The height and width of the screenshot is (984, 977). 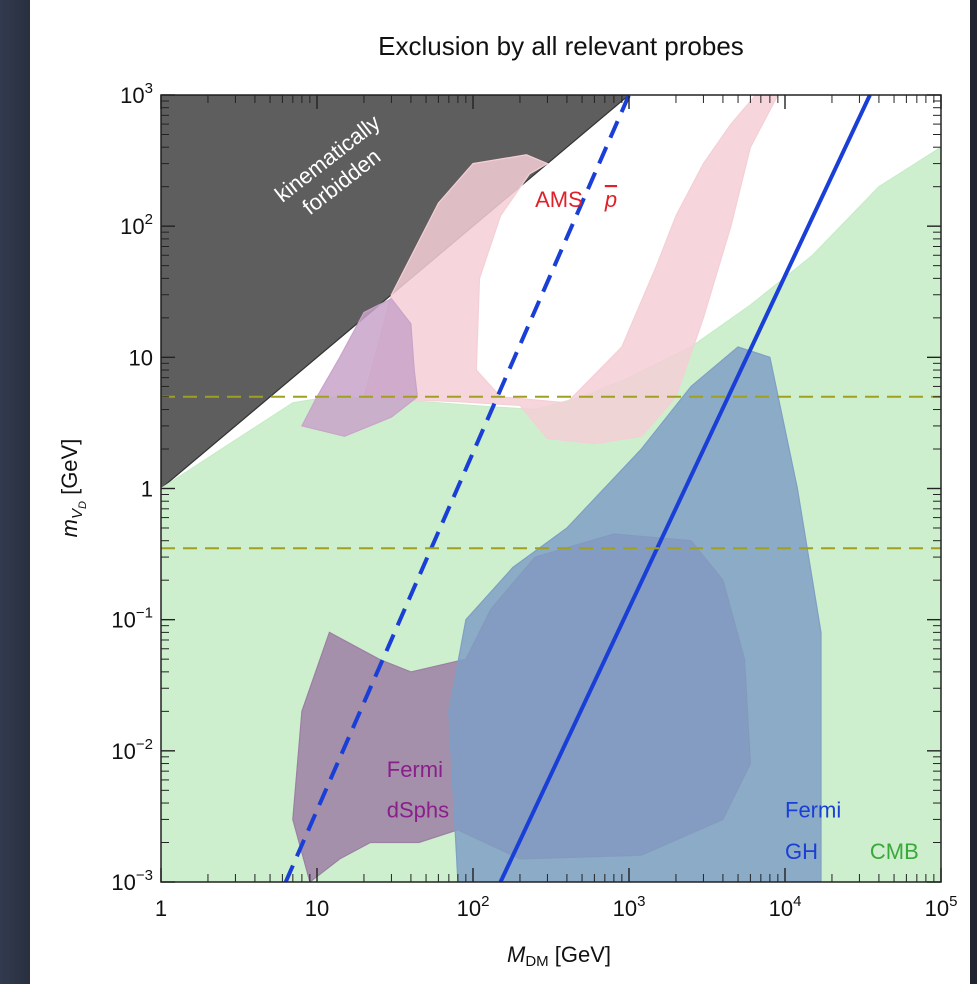 What do you see at coordinates (136, 225) in the screenshot?
I see `y-tick-label: 10²` at bounding box center [136, 225].